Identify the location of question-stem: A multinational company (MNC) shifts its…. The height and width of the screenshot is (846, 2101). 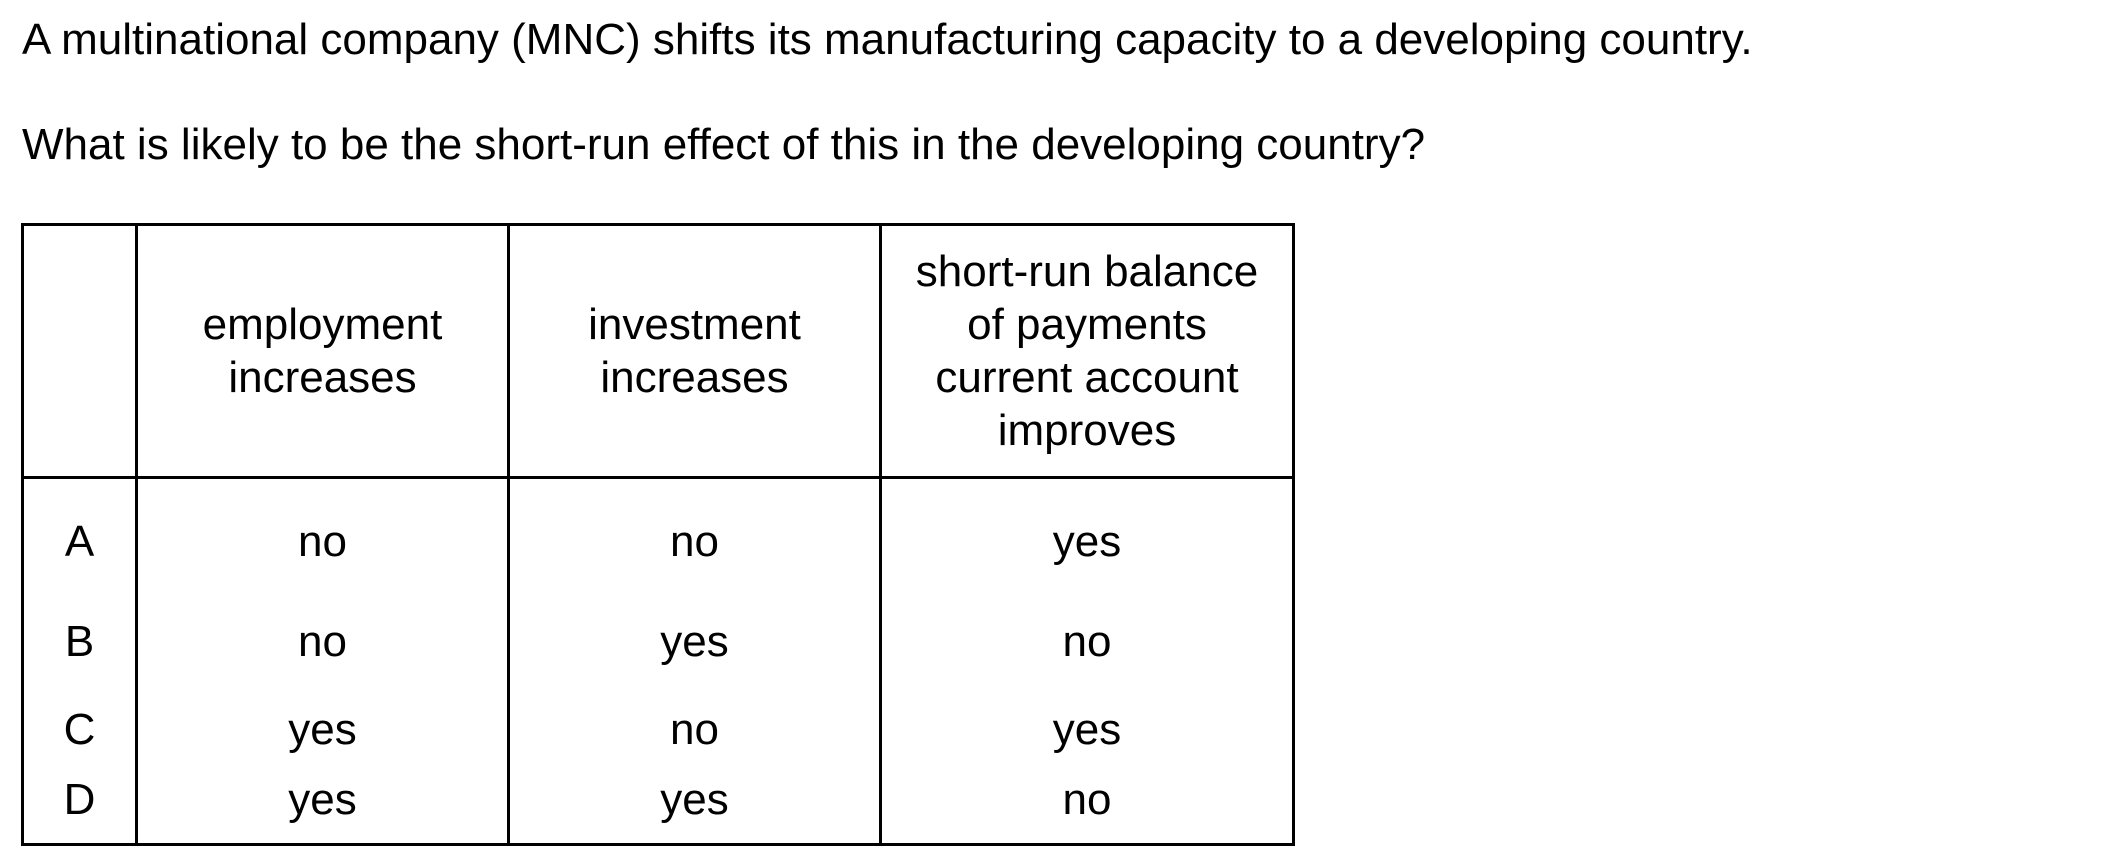
(887, 39).